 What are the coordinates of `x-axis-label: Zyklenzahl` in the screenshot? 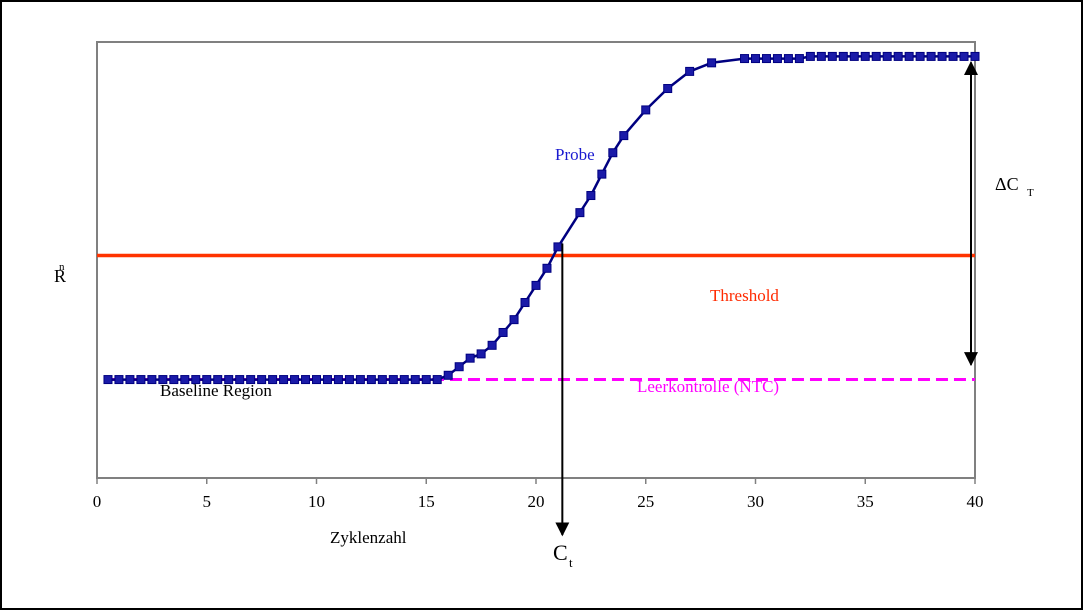 It's located at (368, 537).